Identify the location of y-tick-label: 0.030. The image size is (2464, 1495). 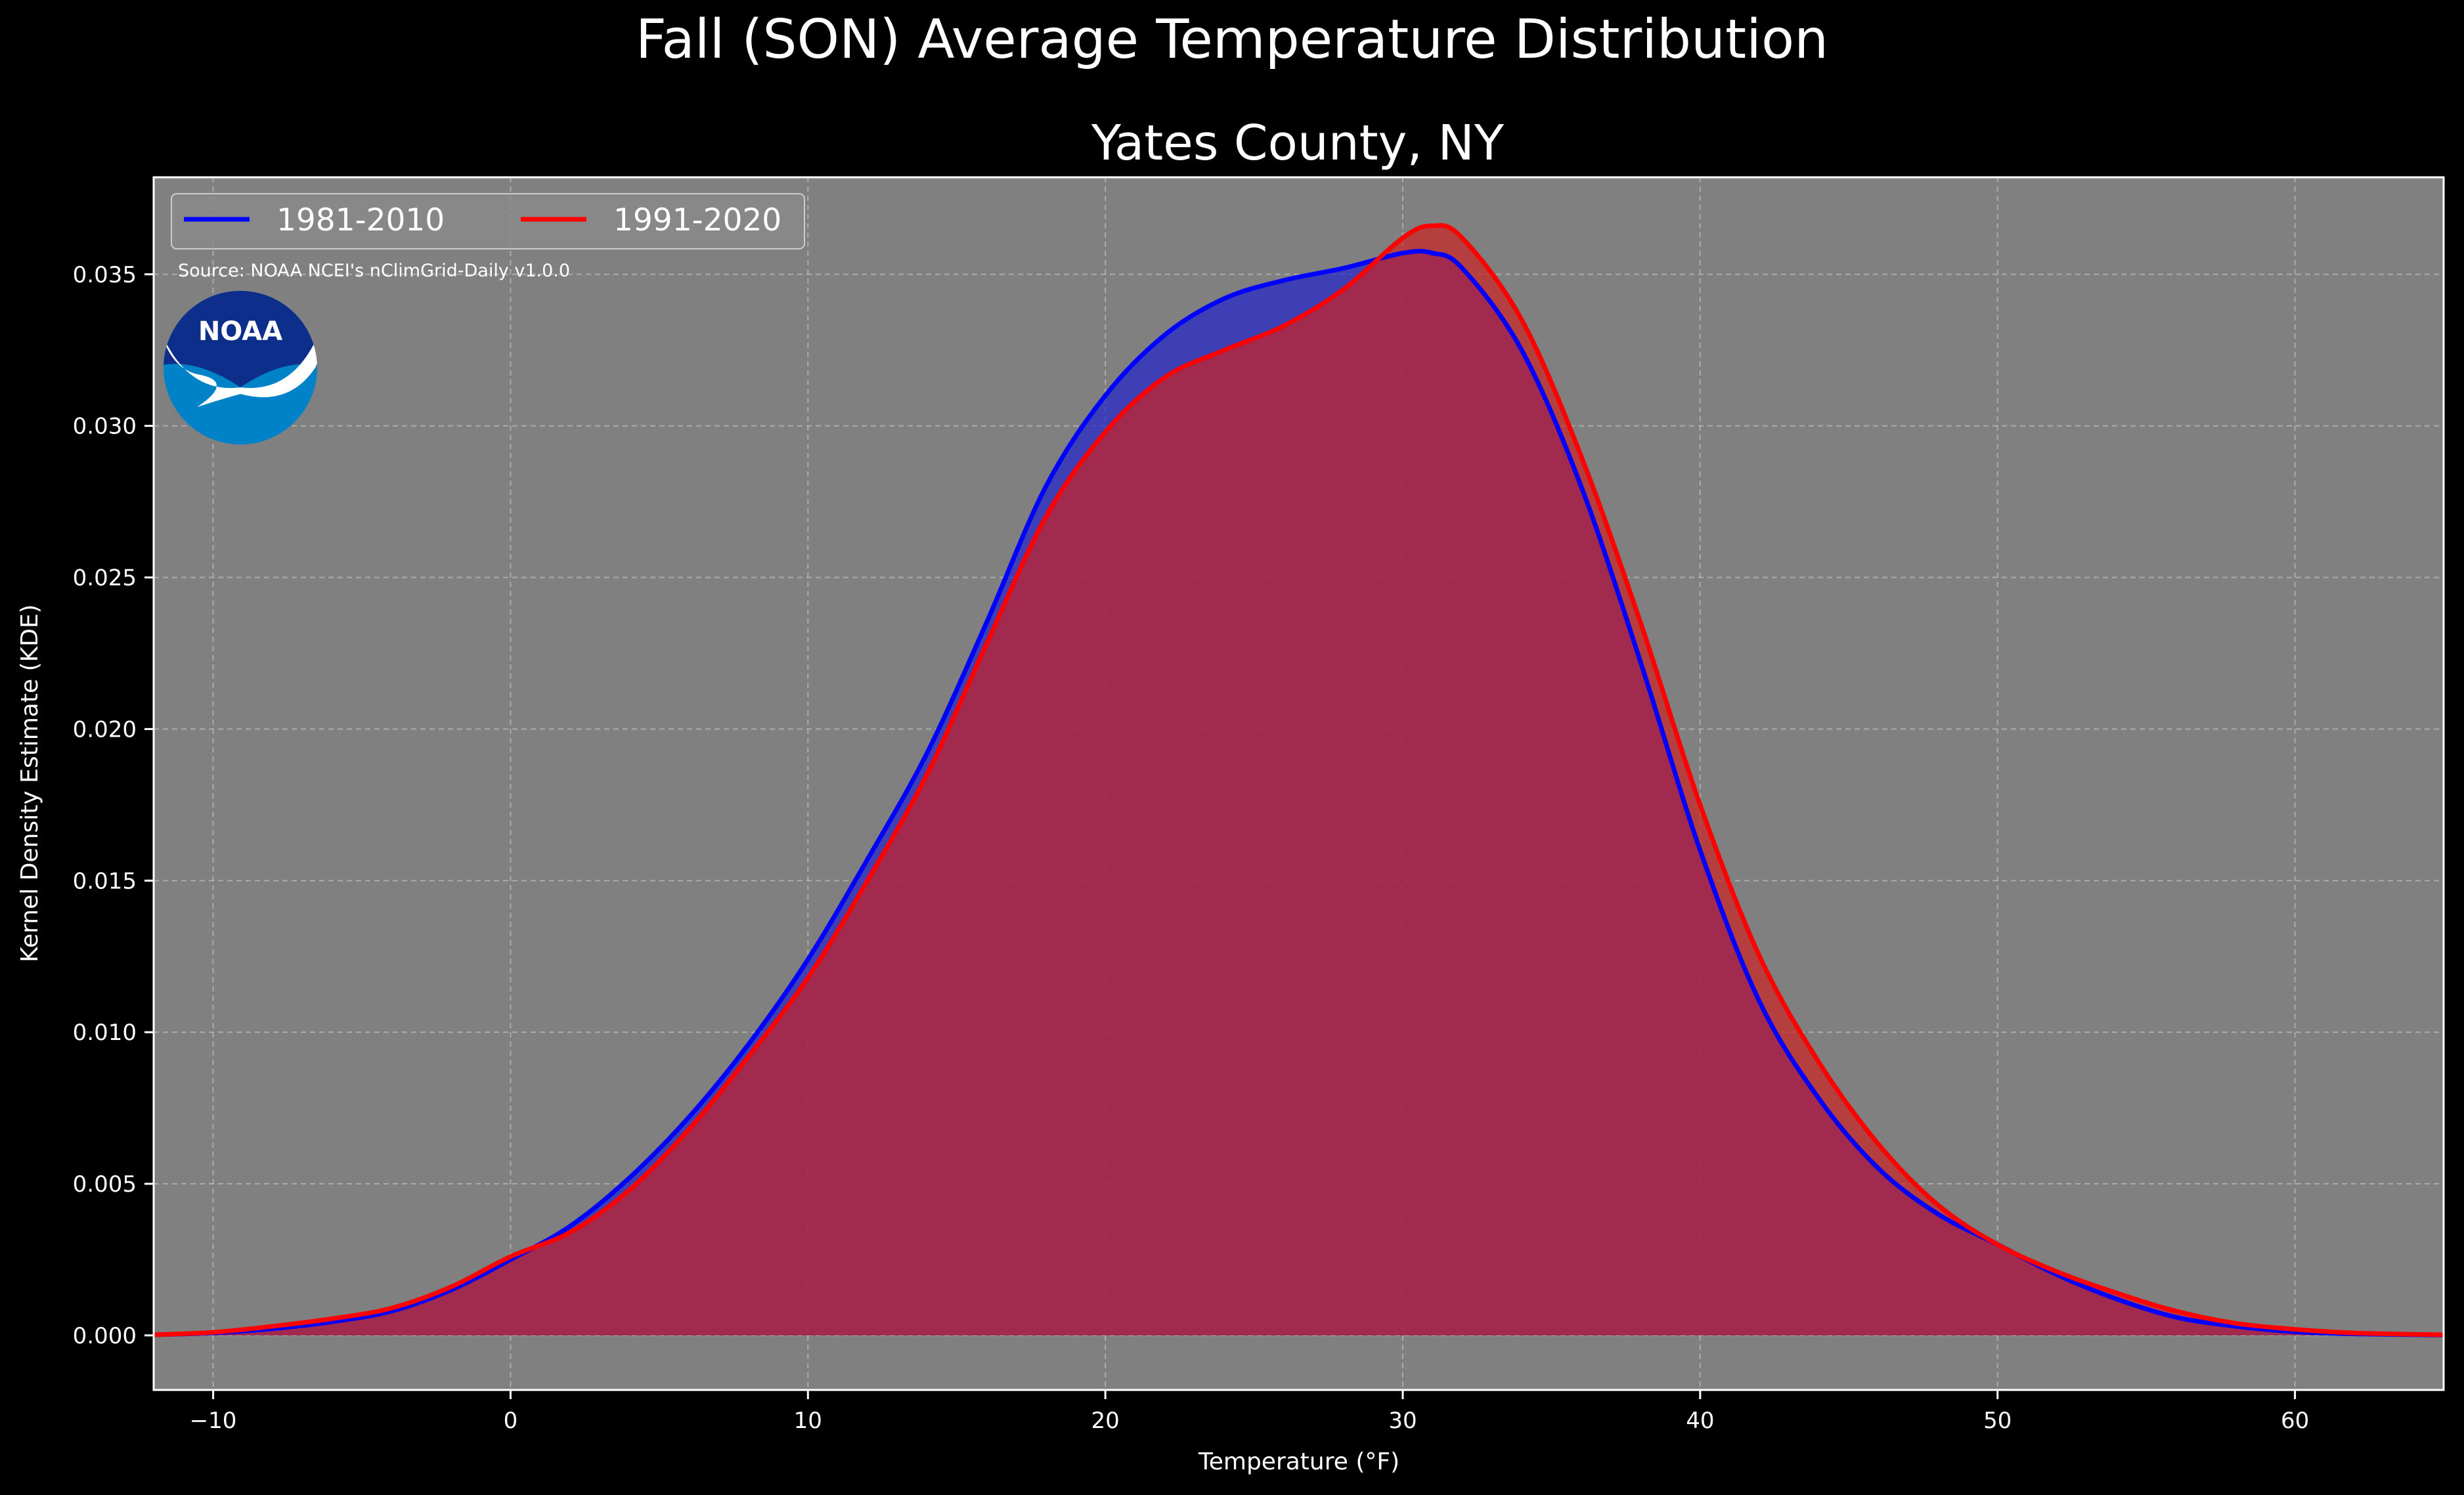
(105, 427).